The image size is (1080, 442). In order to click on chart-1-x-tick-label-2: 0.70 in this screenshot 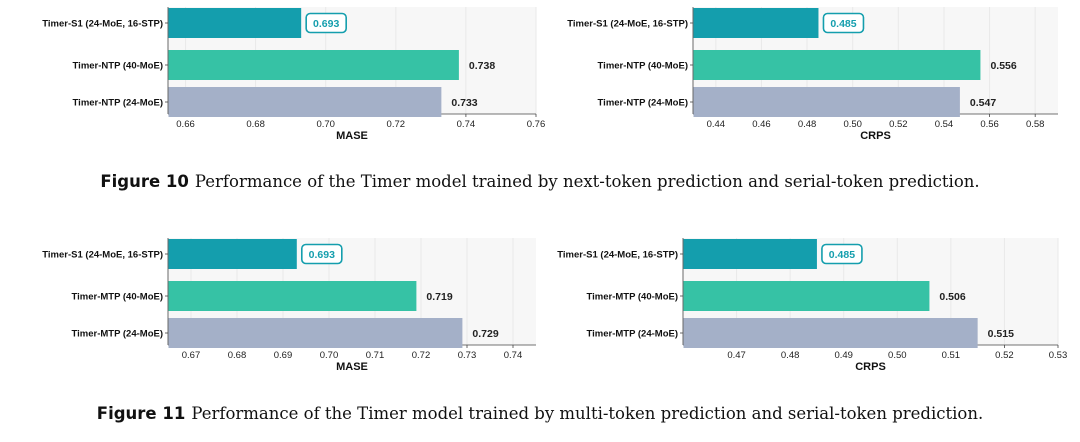, I will do `click(325, 124)`.